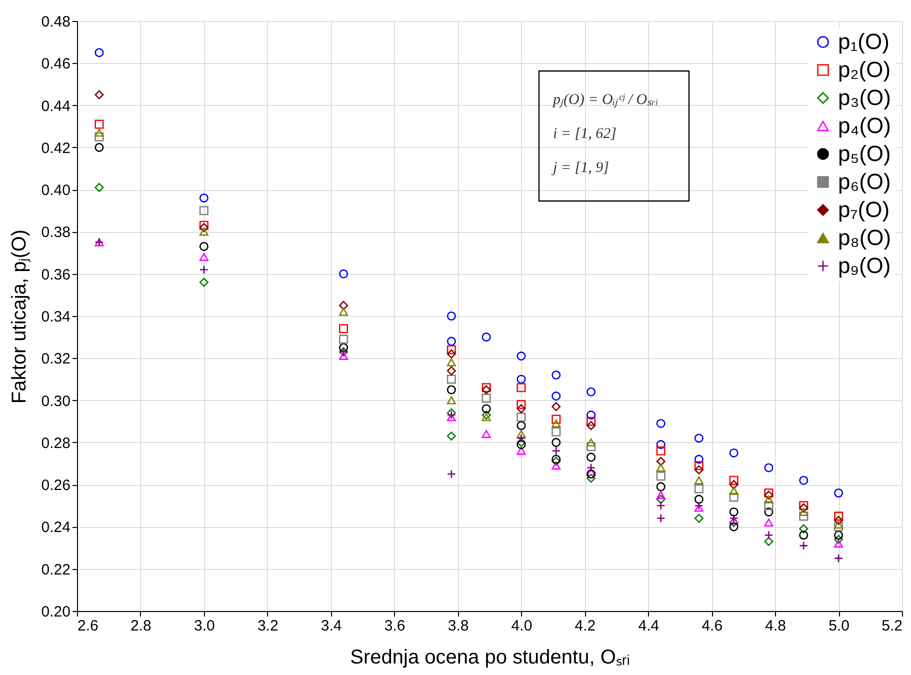 This screenshot has width=911, height=675. Describe the element at coordinates (88, 626) in the screenshot. I see `x-tick-label: 2.6` at that location.